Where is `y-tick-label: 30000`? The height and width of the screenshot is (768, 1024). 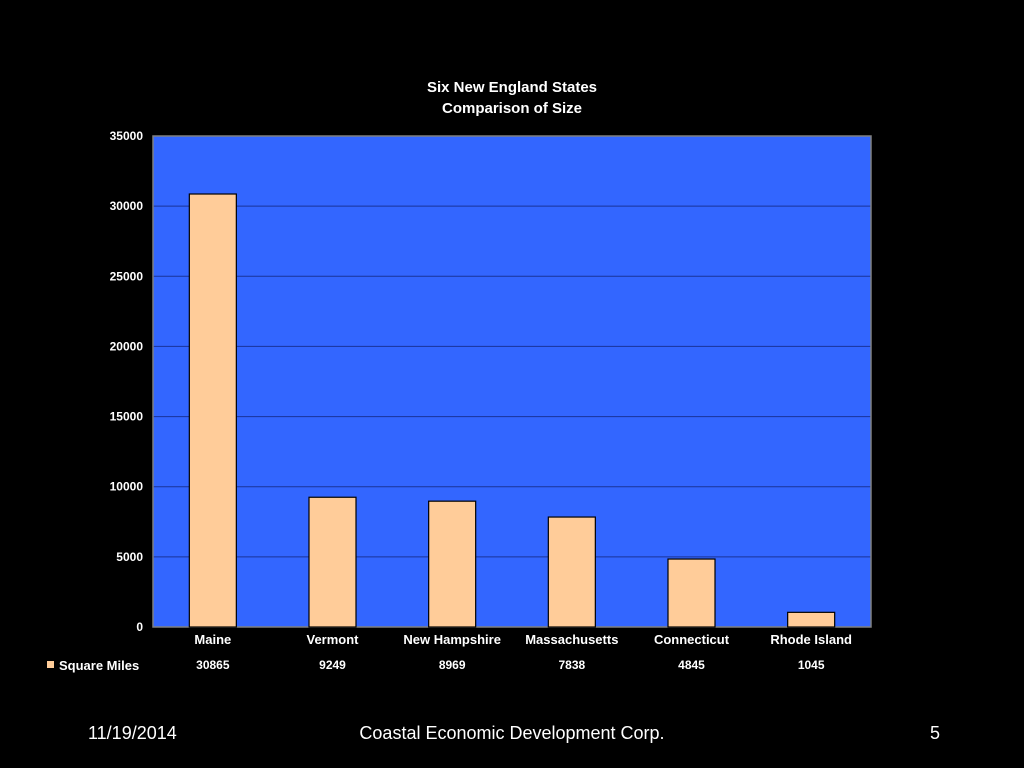 y-tick-label: 30000 is located at coordinates (127, 206).